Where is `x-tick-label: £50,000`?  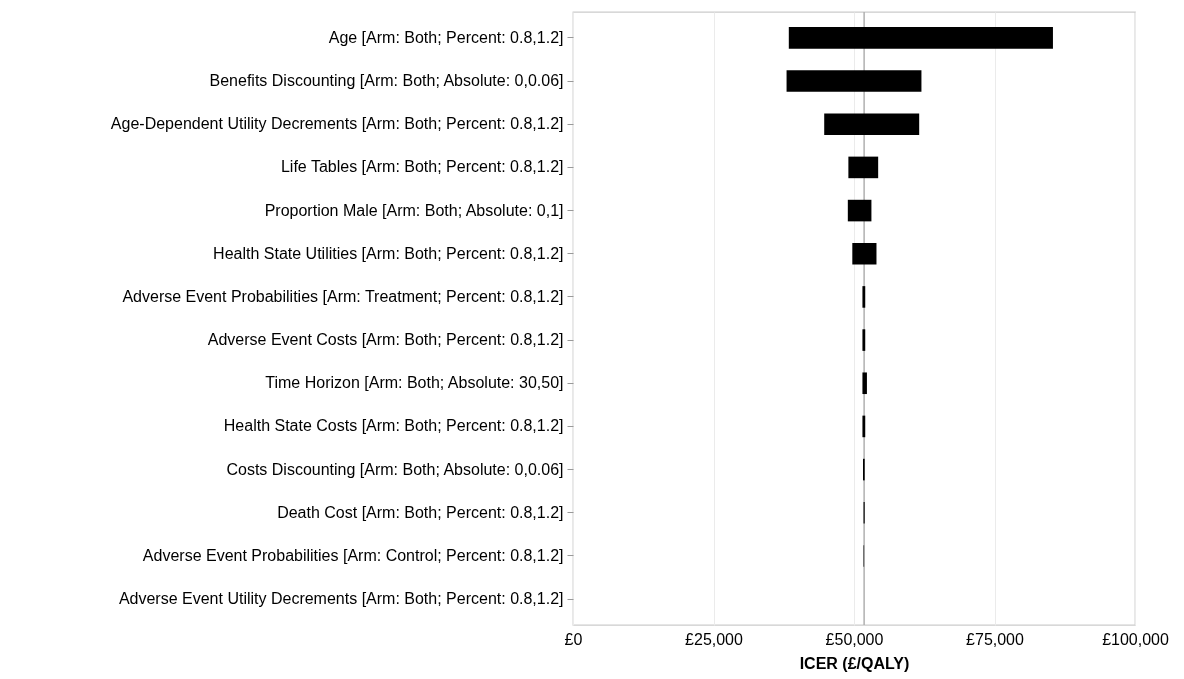 x-tick-label: £50,000 is located at coordinates (854, 639).